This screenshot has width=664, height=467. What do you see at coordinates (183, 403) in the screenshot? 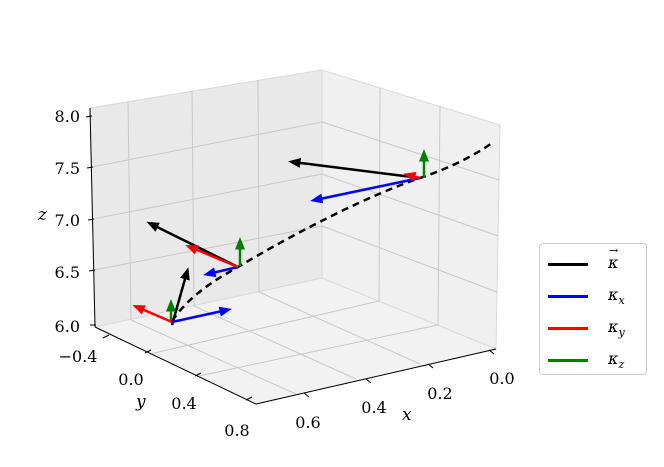
I see `y-tick-label: 0.4` at bounding box center [183, 403].